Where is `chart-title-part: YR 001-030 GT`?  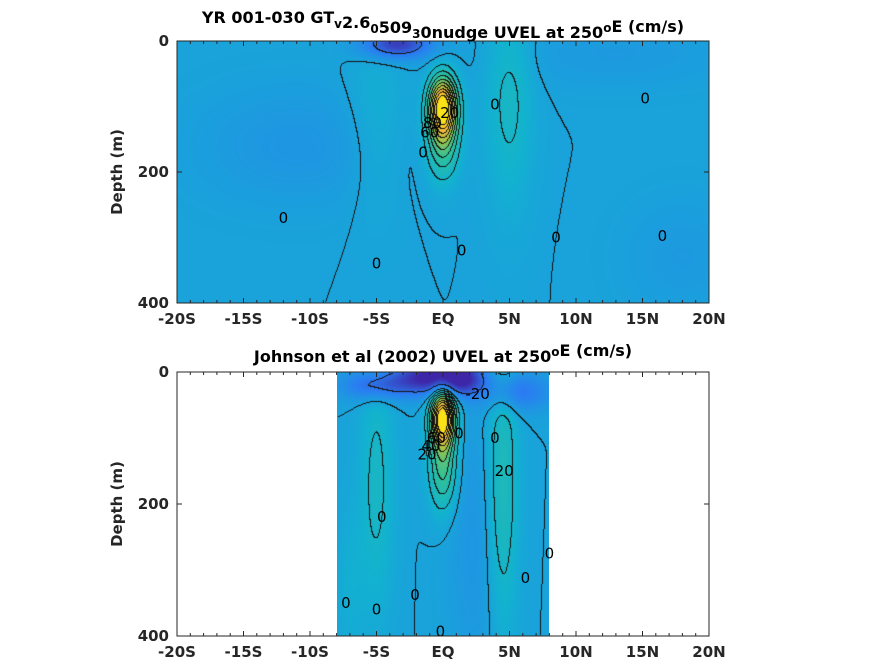 chart-title-part: YR 001-030 GT is located at coordinates (267, 17).